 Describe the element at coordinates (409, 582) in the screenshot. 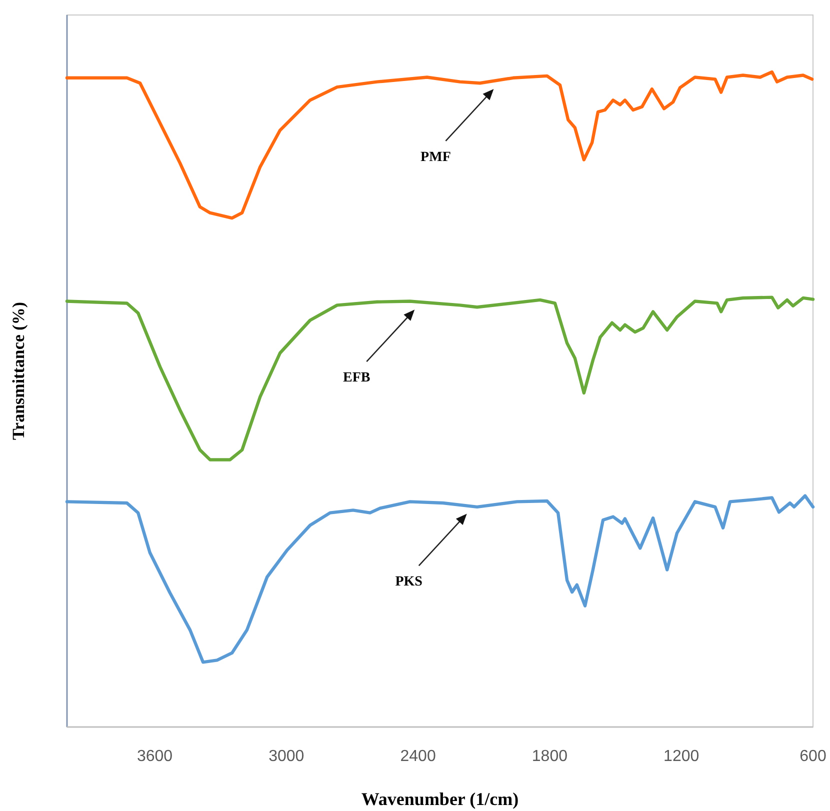

I see `annotation: PKS` at that location.